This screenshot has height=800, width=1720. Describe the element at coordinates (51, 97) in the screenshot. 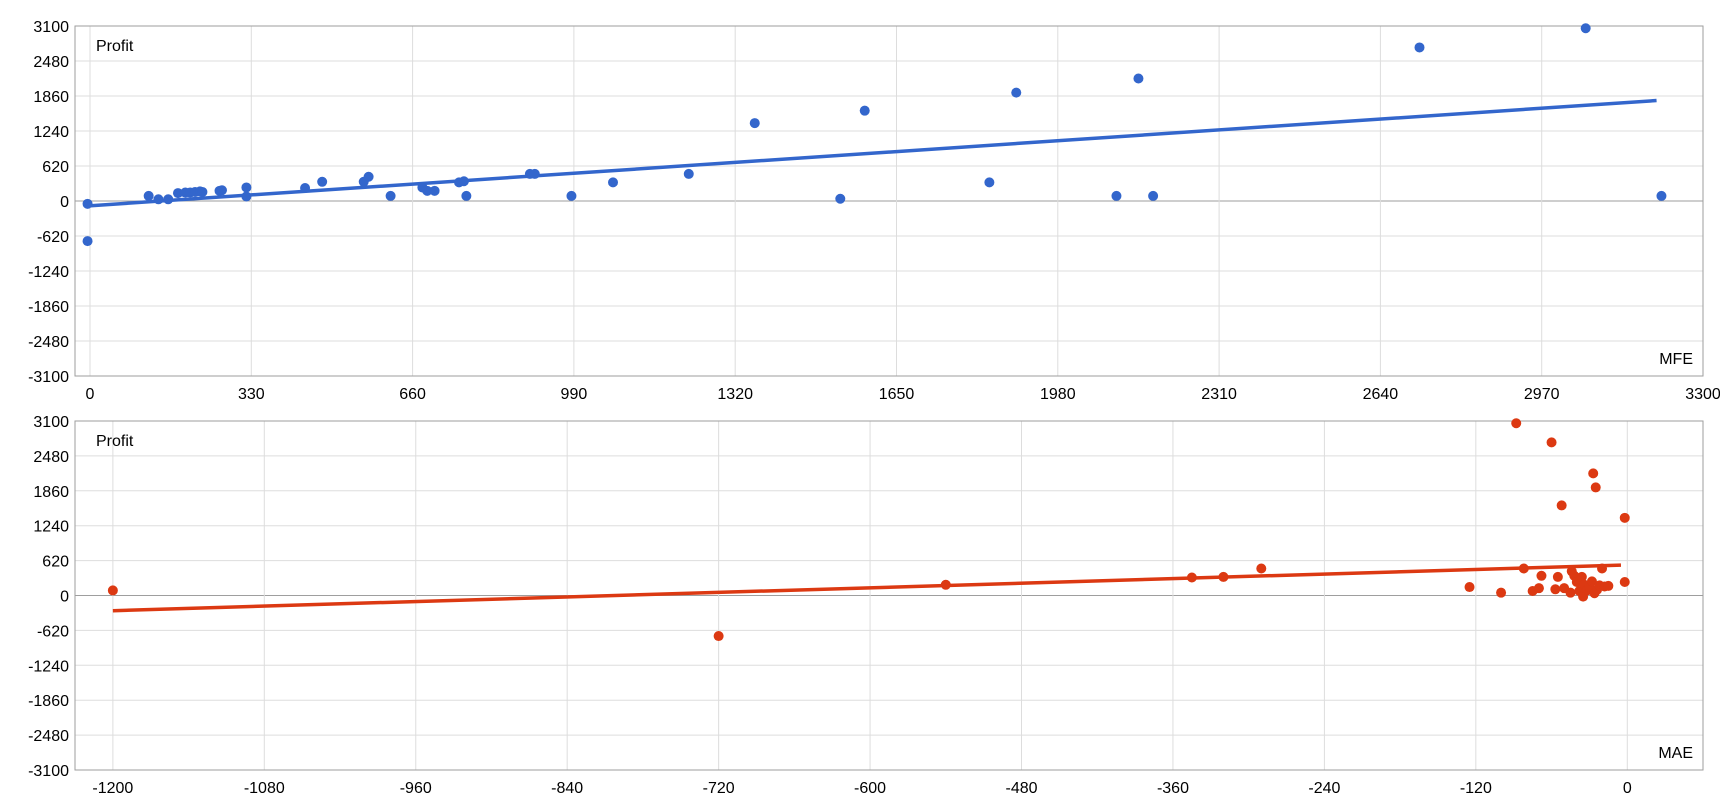

I see `y-tick-label: 1860` at that location.